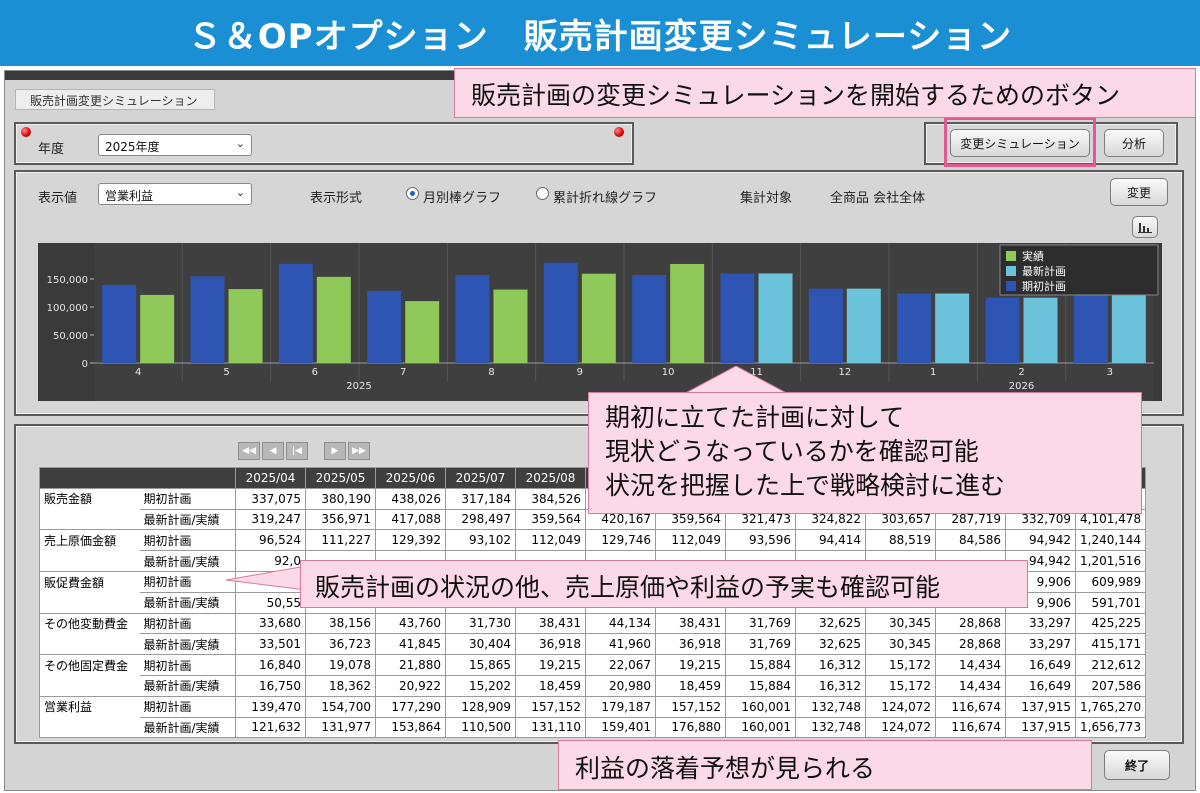 This screenshot has width=1200, height=793. What do you see at coordinates (1110, 540) in the screenshot?
I see `table-cell: 1,240,144` at bounding box center [1110, 540].